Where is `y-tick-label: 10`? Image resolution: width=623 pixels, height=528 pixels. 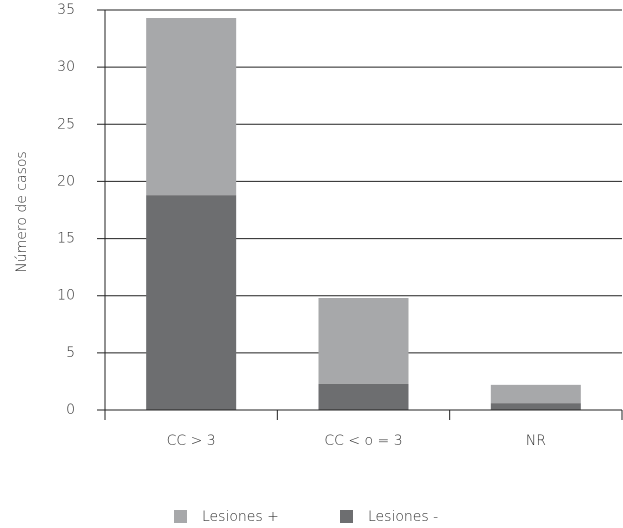
y-tick-label: 10 is located at coordinates (66, 296).